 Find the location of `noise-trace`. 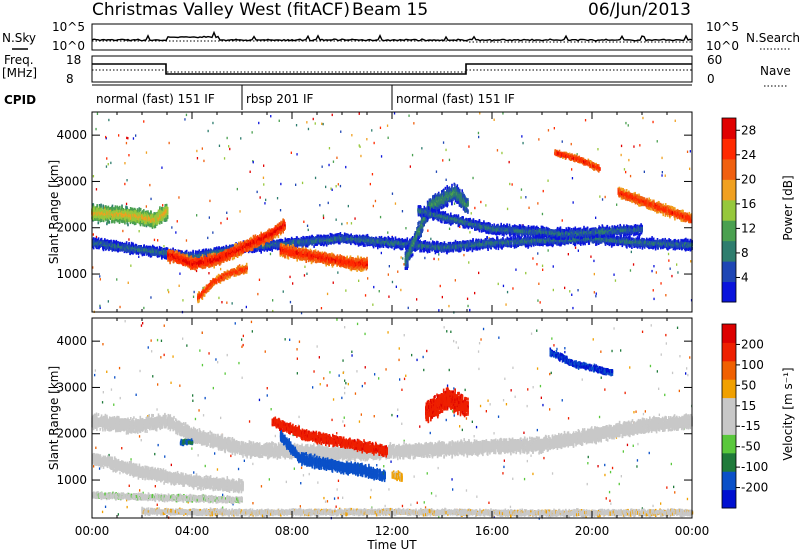

noise-trace is located at coordinates (392, 36).